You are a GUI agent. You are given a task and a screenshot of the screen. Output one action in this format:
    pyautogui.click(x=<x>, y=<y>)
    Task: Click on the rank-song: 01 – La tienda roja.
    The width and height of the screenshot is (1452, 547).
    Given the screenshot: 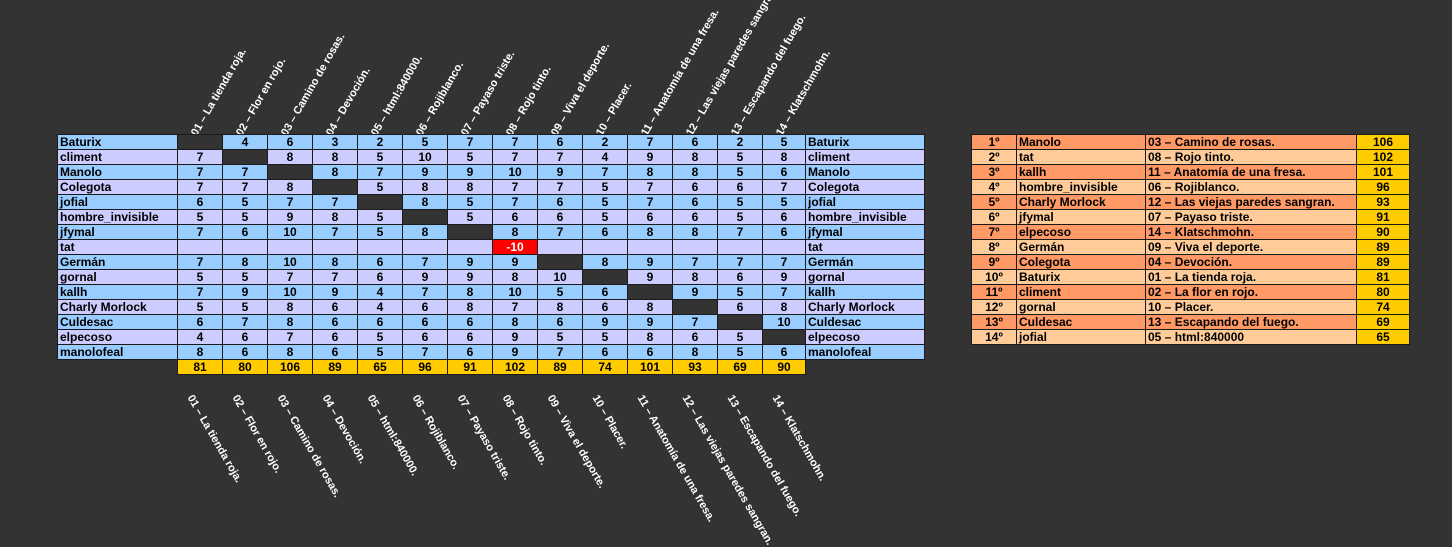 What is the action you would take?
    pyautogui.click(x=1251, y=277)
    